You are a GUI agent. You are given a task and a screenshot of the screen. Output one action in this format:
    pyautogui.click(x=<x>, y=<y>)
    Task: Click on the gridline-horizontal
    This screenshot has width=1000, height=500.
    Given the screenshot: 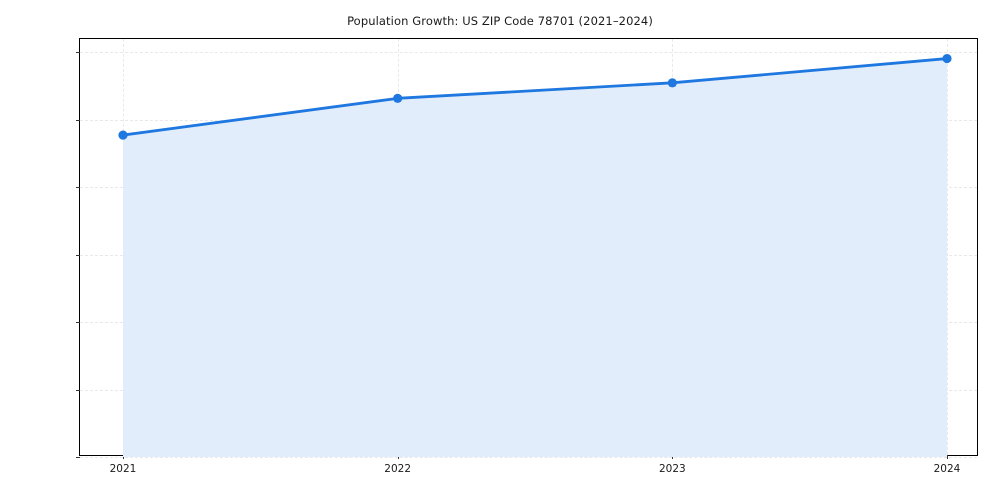 What is the action you would take?
    pyautogui.click(x=528, y=457)
    